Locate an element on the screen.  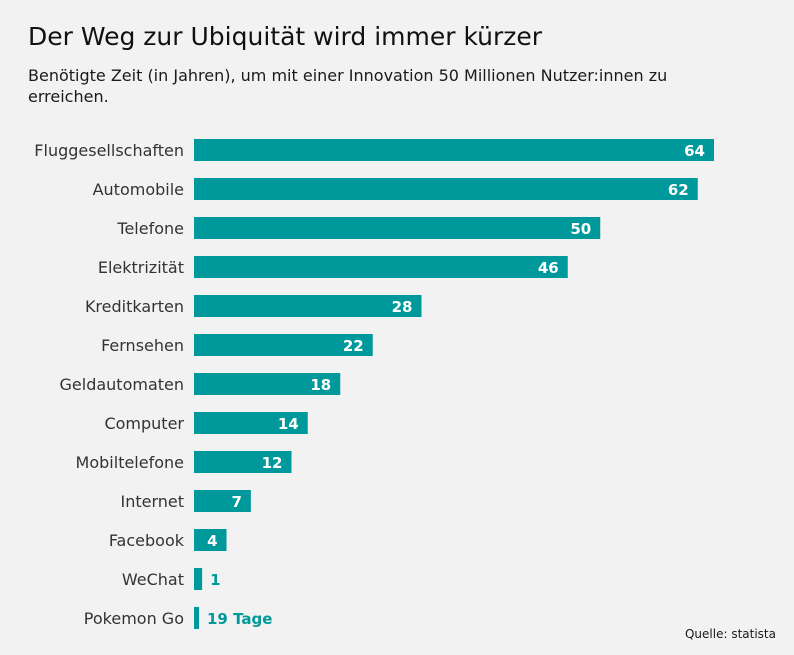
category-label: Mobiltelefone is located at coordinates (130, 462).